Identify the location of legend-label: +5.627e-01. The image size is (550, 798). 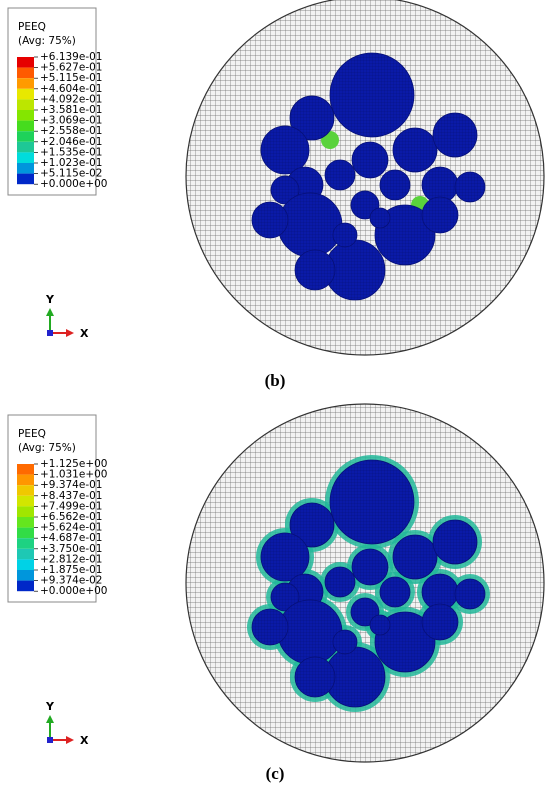
(71, 68).